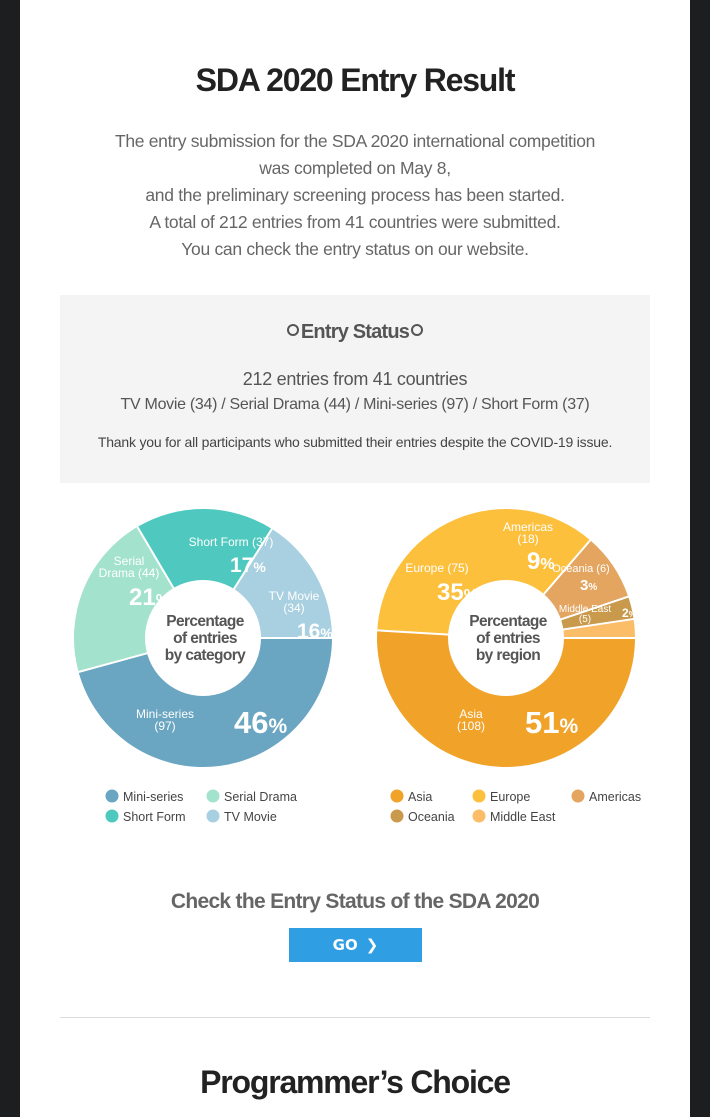 Image resolution: width=710 pixels, height=1117 pixels. I want to click on slice-name-label: (5), so click(585, 619).